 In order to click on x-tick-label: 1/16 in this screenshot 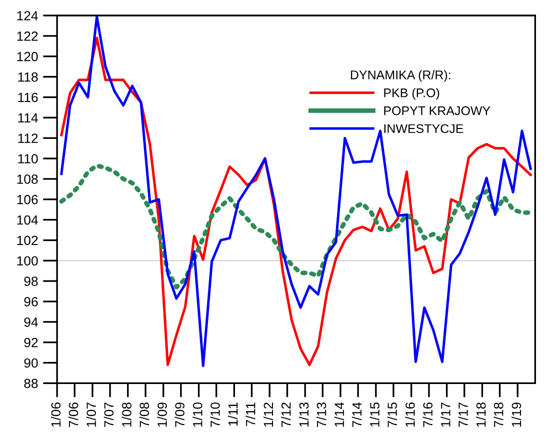, I will do `click(410, 414)`.